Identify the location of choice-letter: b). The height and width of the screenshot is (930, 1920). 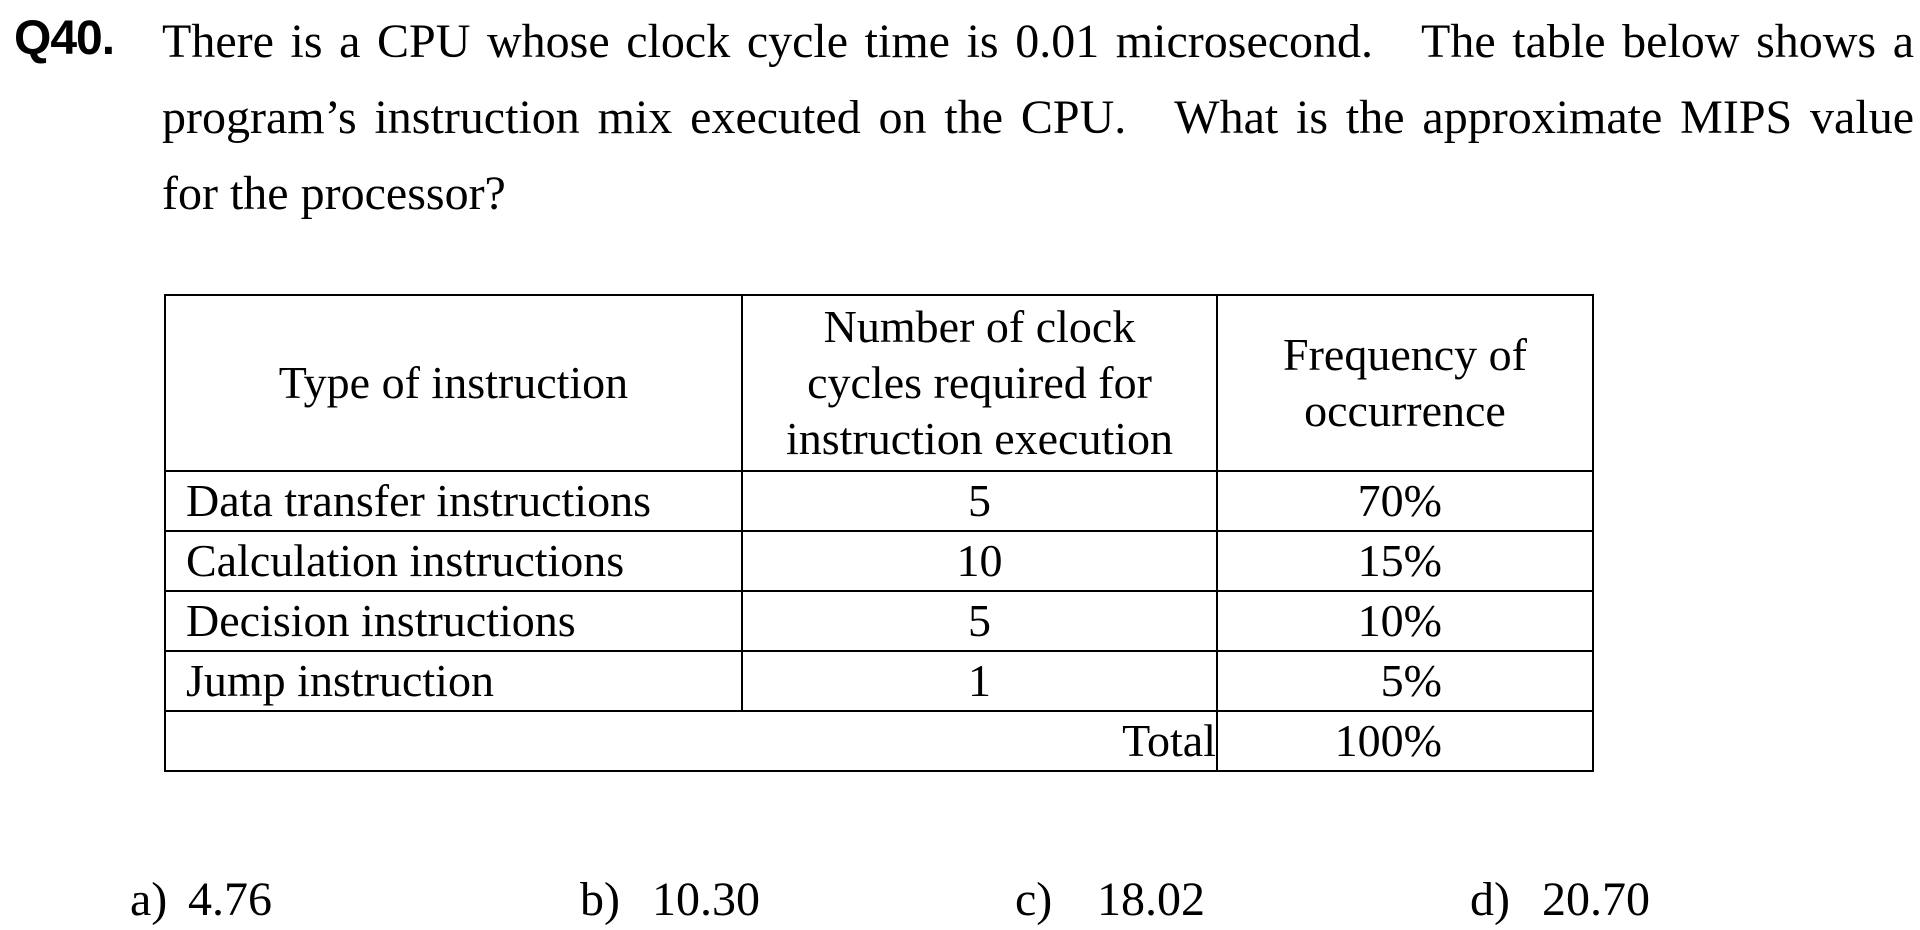
(600, 899).